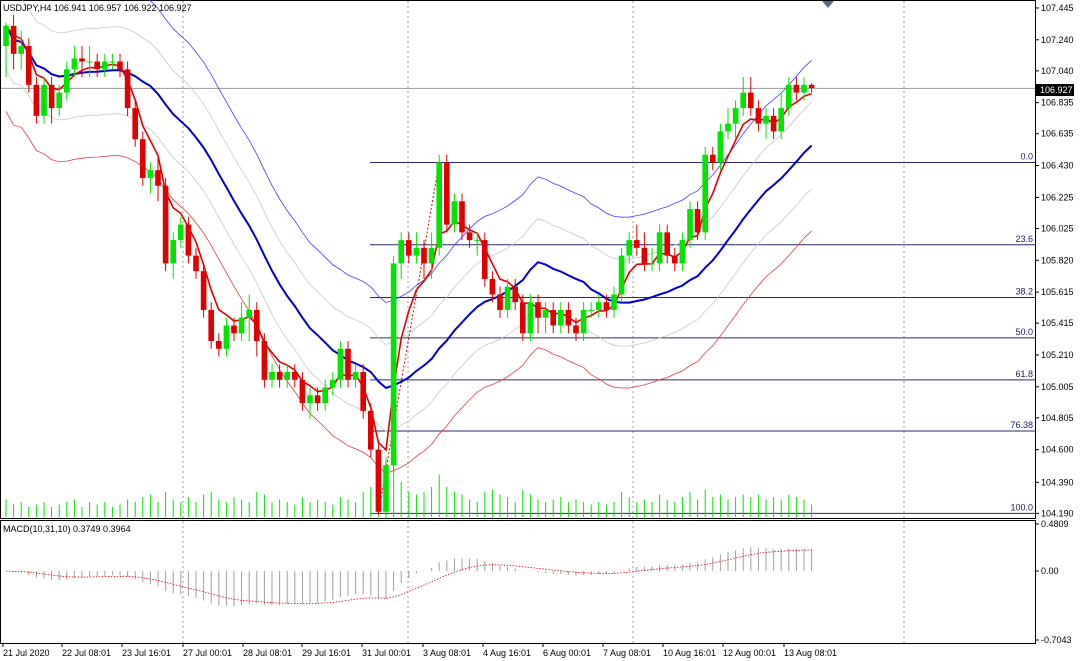 The image size is (1080, 661). I want to click on price-tick-label: 106.225, so click(1057, 197).